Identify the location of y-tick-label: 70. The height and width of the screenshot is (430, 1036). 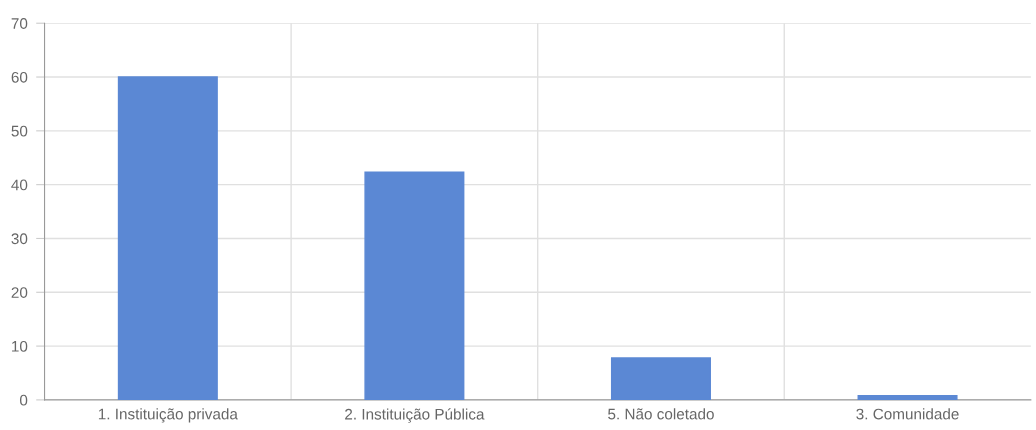
(19, 23).